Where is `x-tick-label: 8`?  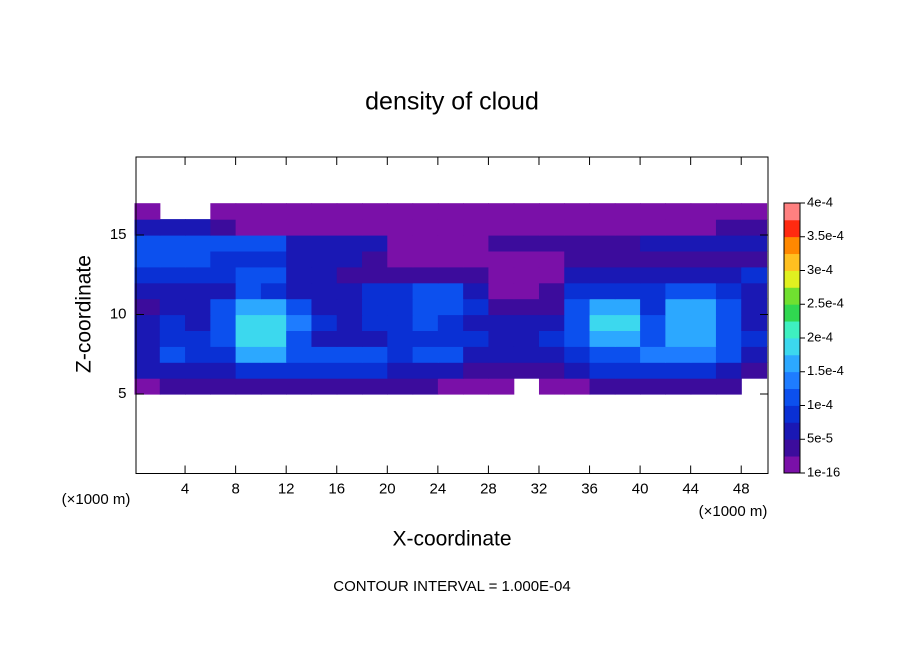 x-tick-label: 8 is located at coordinates (235, 488).